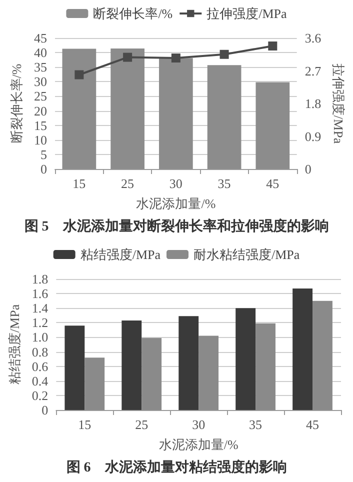 Image resolution: width=353 pixels, height=482 pixels. Describe the element at coordinates (40, 308) in the screenshot. I see `y-tick-label: 1.4` at that location.